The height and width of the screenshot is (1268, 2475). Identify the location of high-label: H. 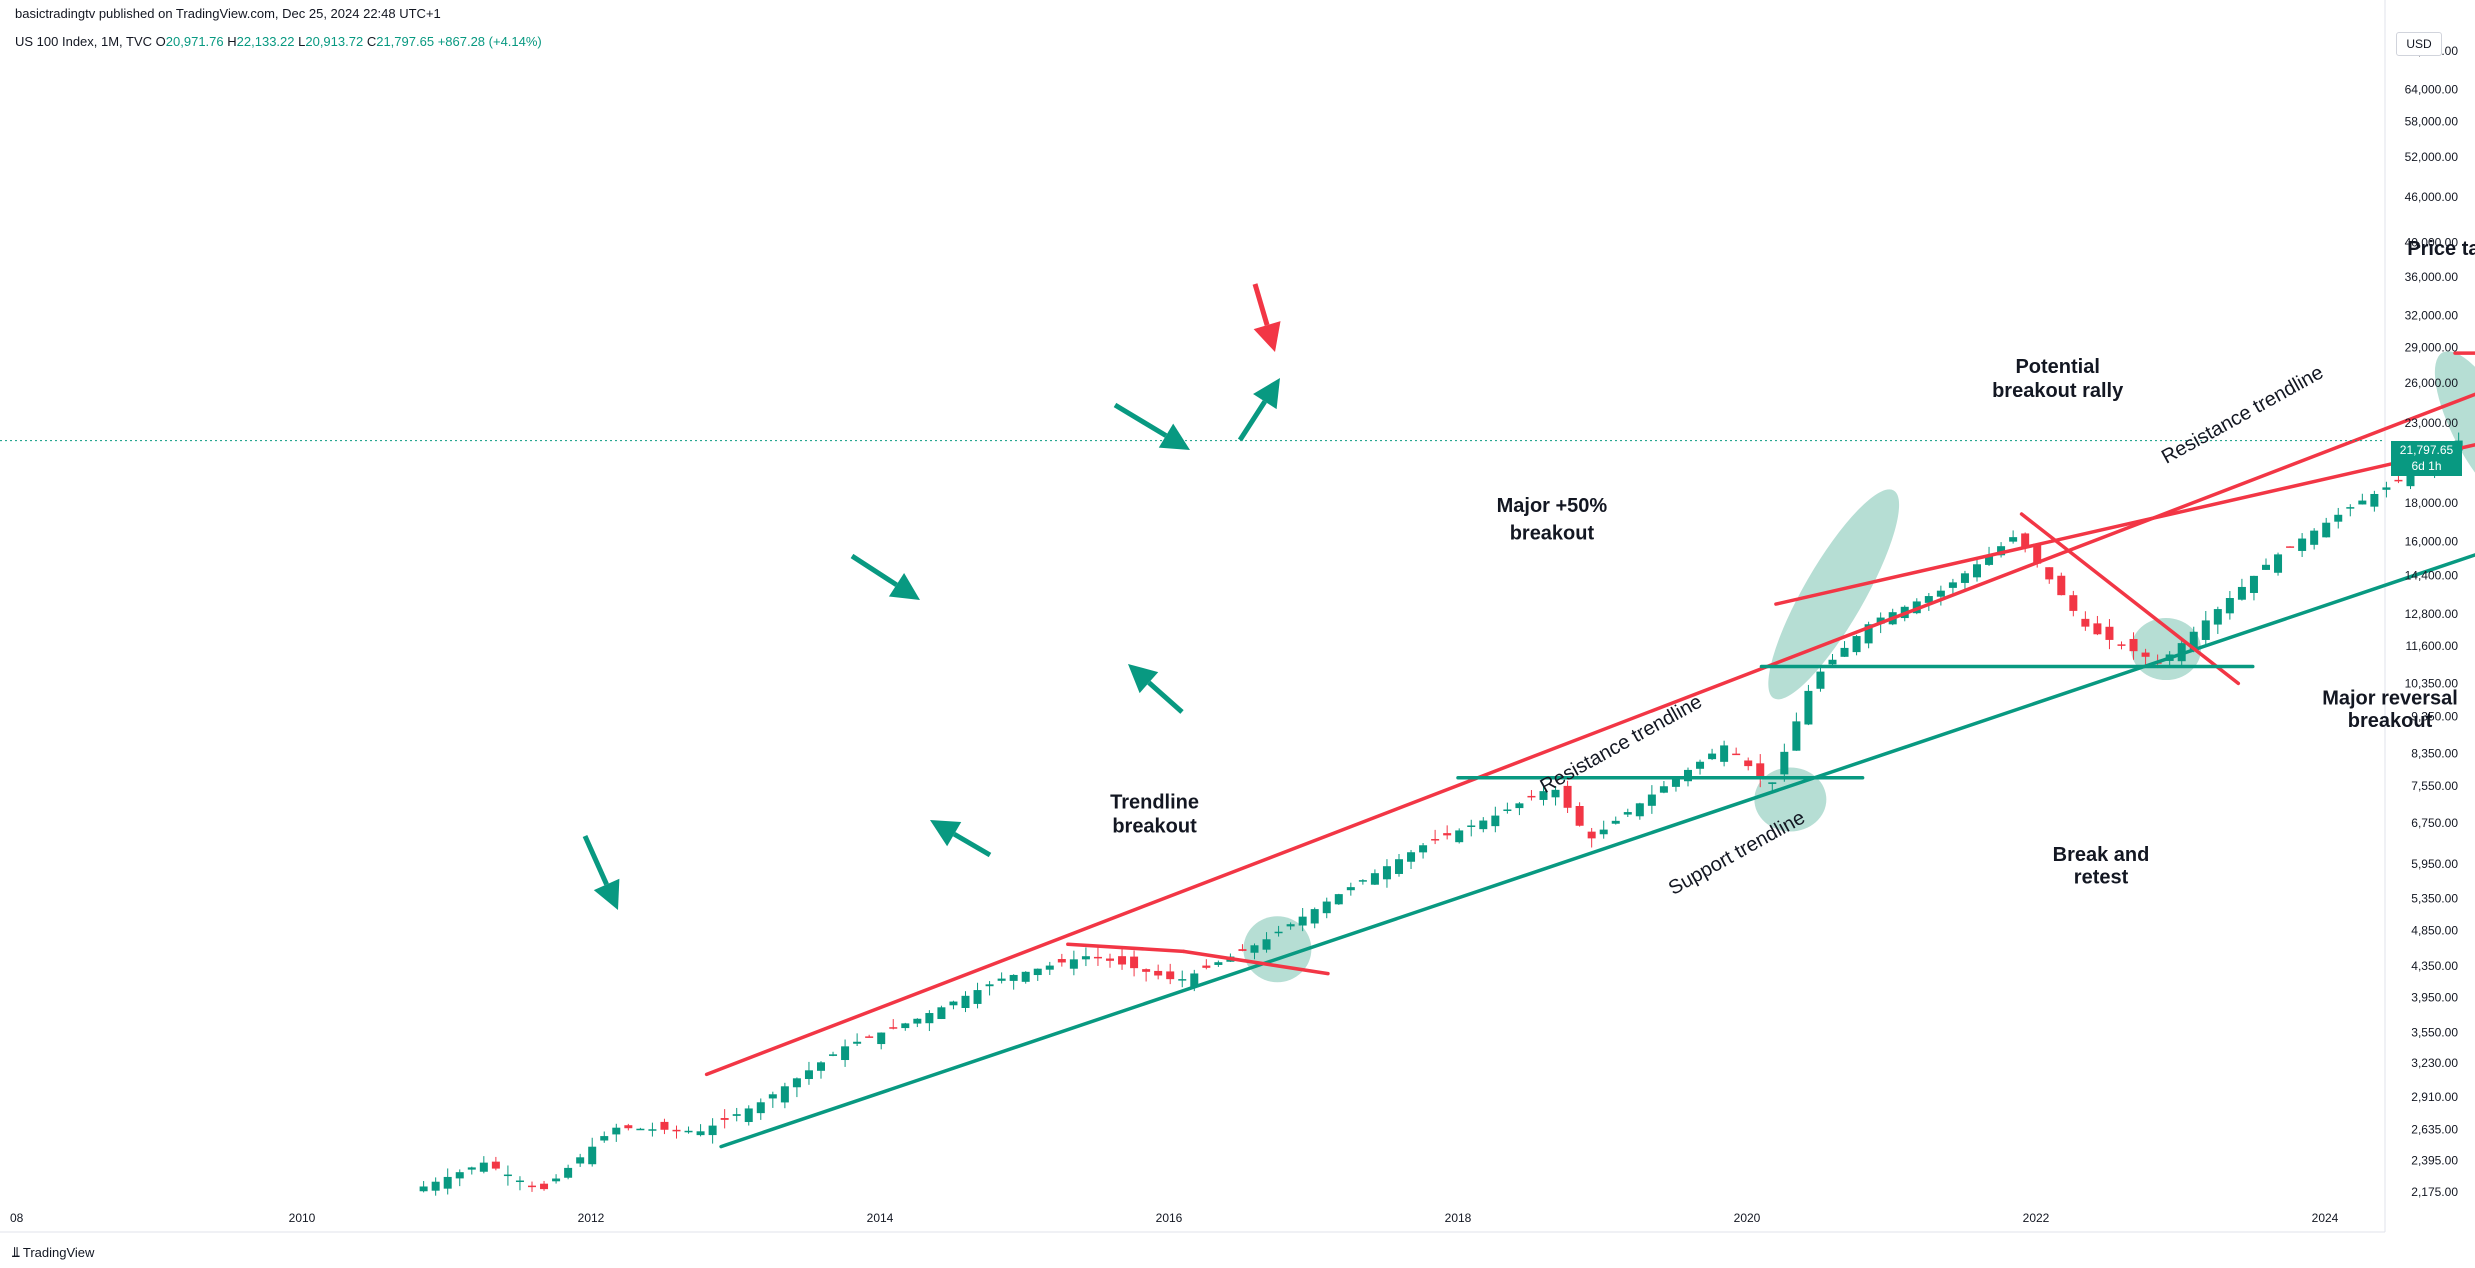
(232, 41).